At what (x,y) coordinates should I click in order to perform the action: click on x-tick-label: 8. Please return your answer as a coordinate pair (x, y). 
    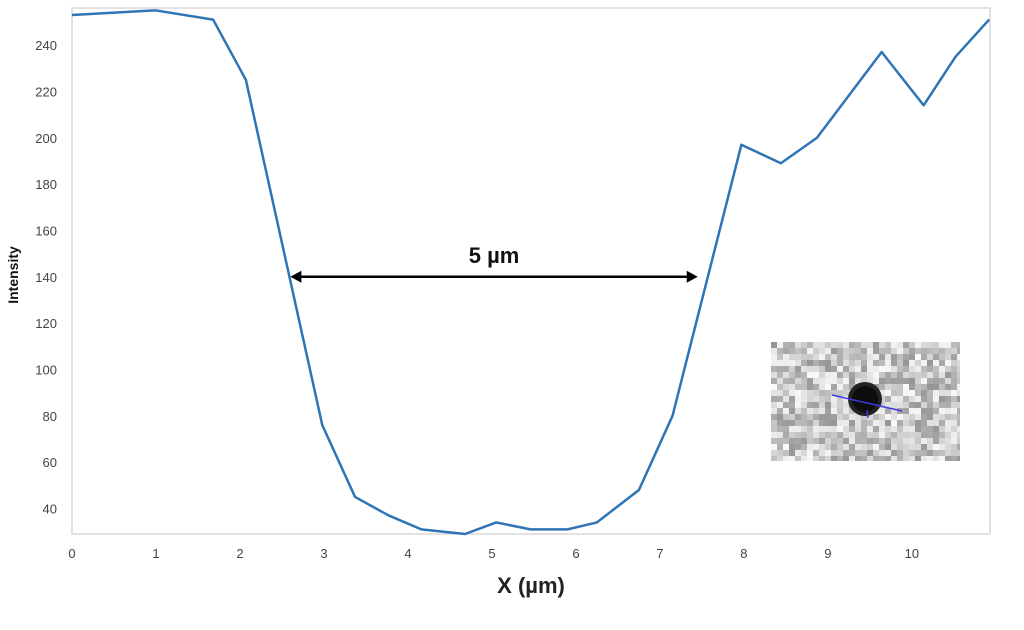
    Looking at the image, I should click on (743, 553).